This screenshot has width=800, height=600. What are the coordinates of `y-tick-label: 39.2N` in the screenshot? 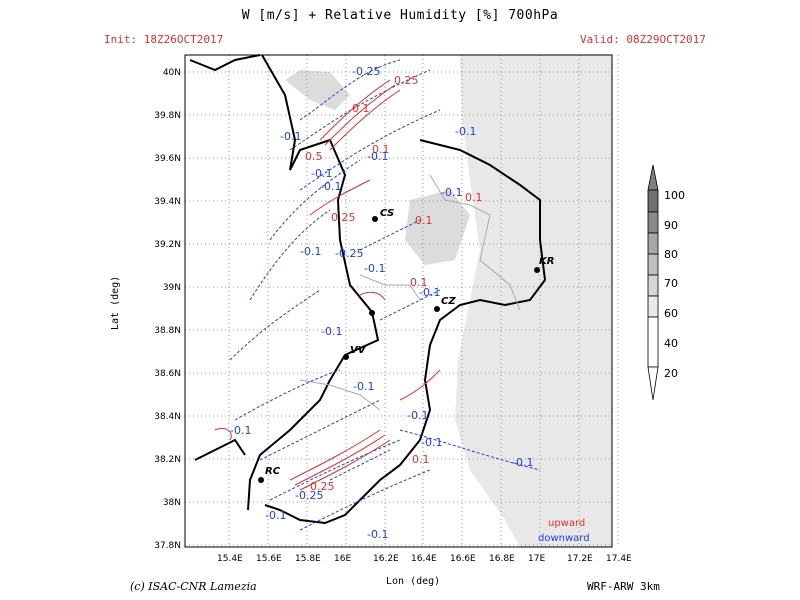 It's located at (167, 245).